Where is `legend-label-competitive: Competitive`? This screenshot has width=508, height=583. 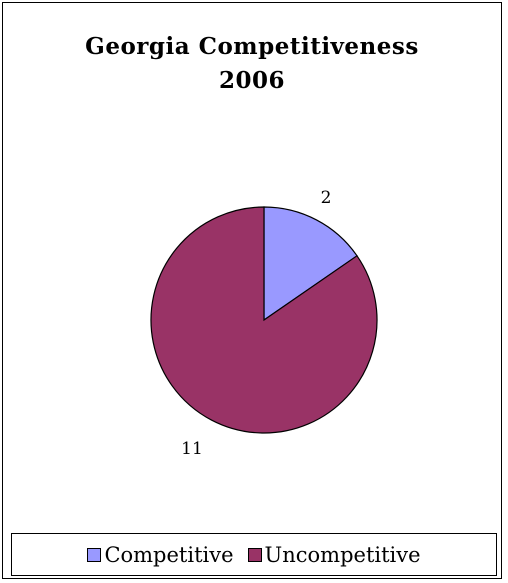
legend-label-competitive: Competitive is located at coordinates (169, 554).